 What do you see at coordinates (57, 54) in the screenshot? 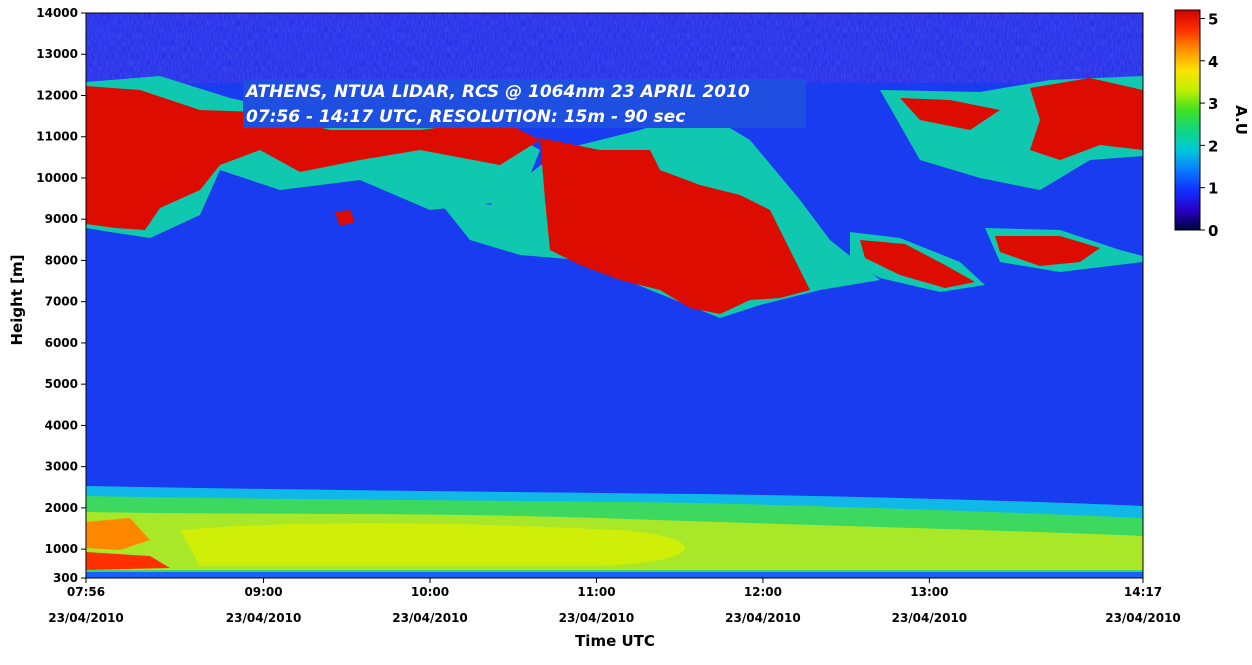
I see `y-tick-label: 13000` at bounding box center [57, 54].